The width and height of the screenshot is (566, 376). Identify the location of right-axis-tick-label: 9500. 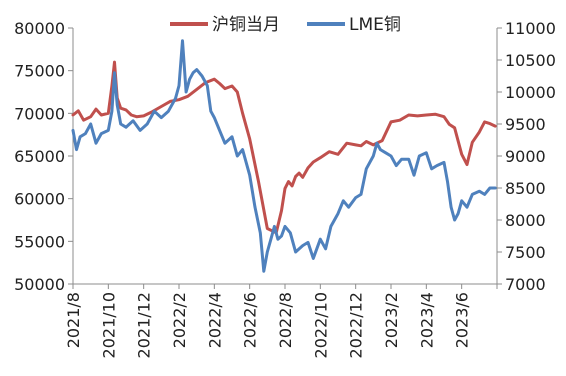
(525, 124).